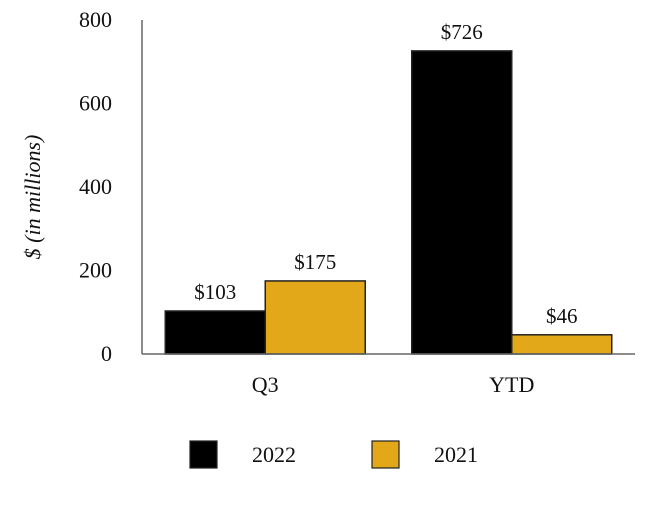 The height and width of the screenshot is (505, 650). I want to click on data-label: $103, so click(215, 292).